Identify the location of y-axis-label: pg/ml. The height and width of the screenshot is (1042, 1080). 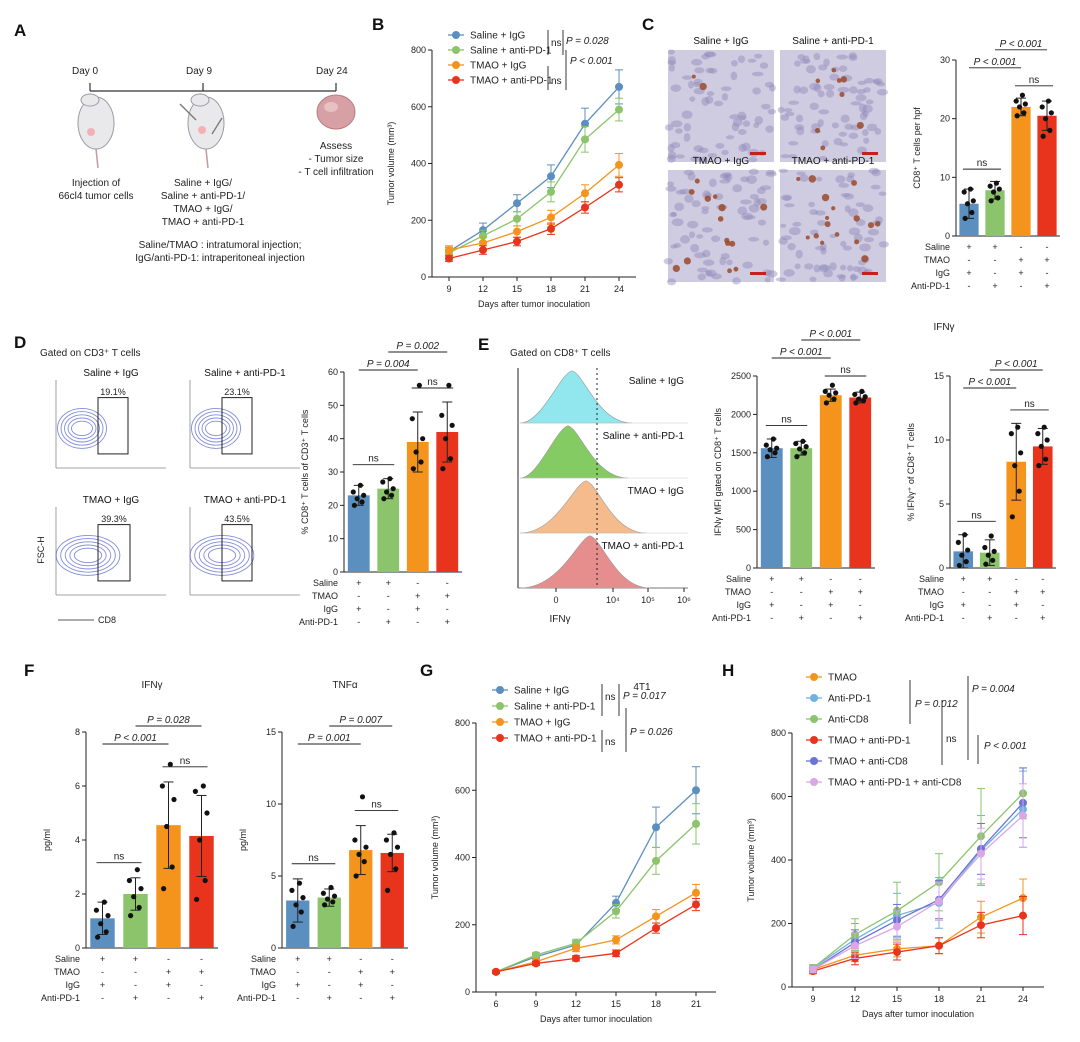
(243, 840).